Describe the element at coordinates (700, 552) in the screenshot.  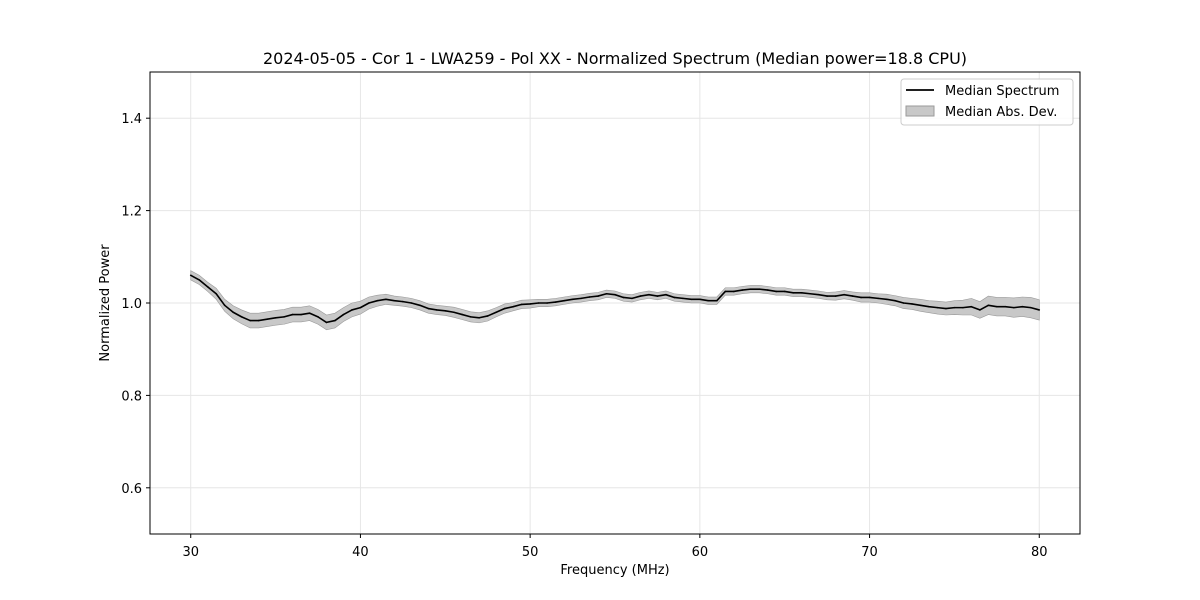
I see `x-tick-label-60: 60` at that location.